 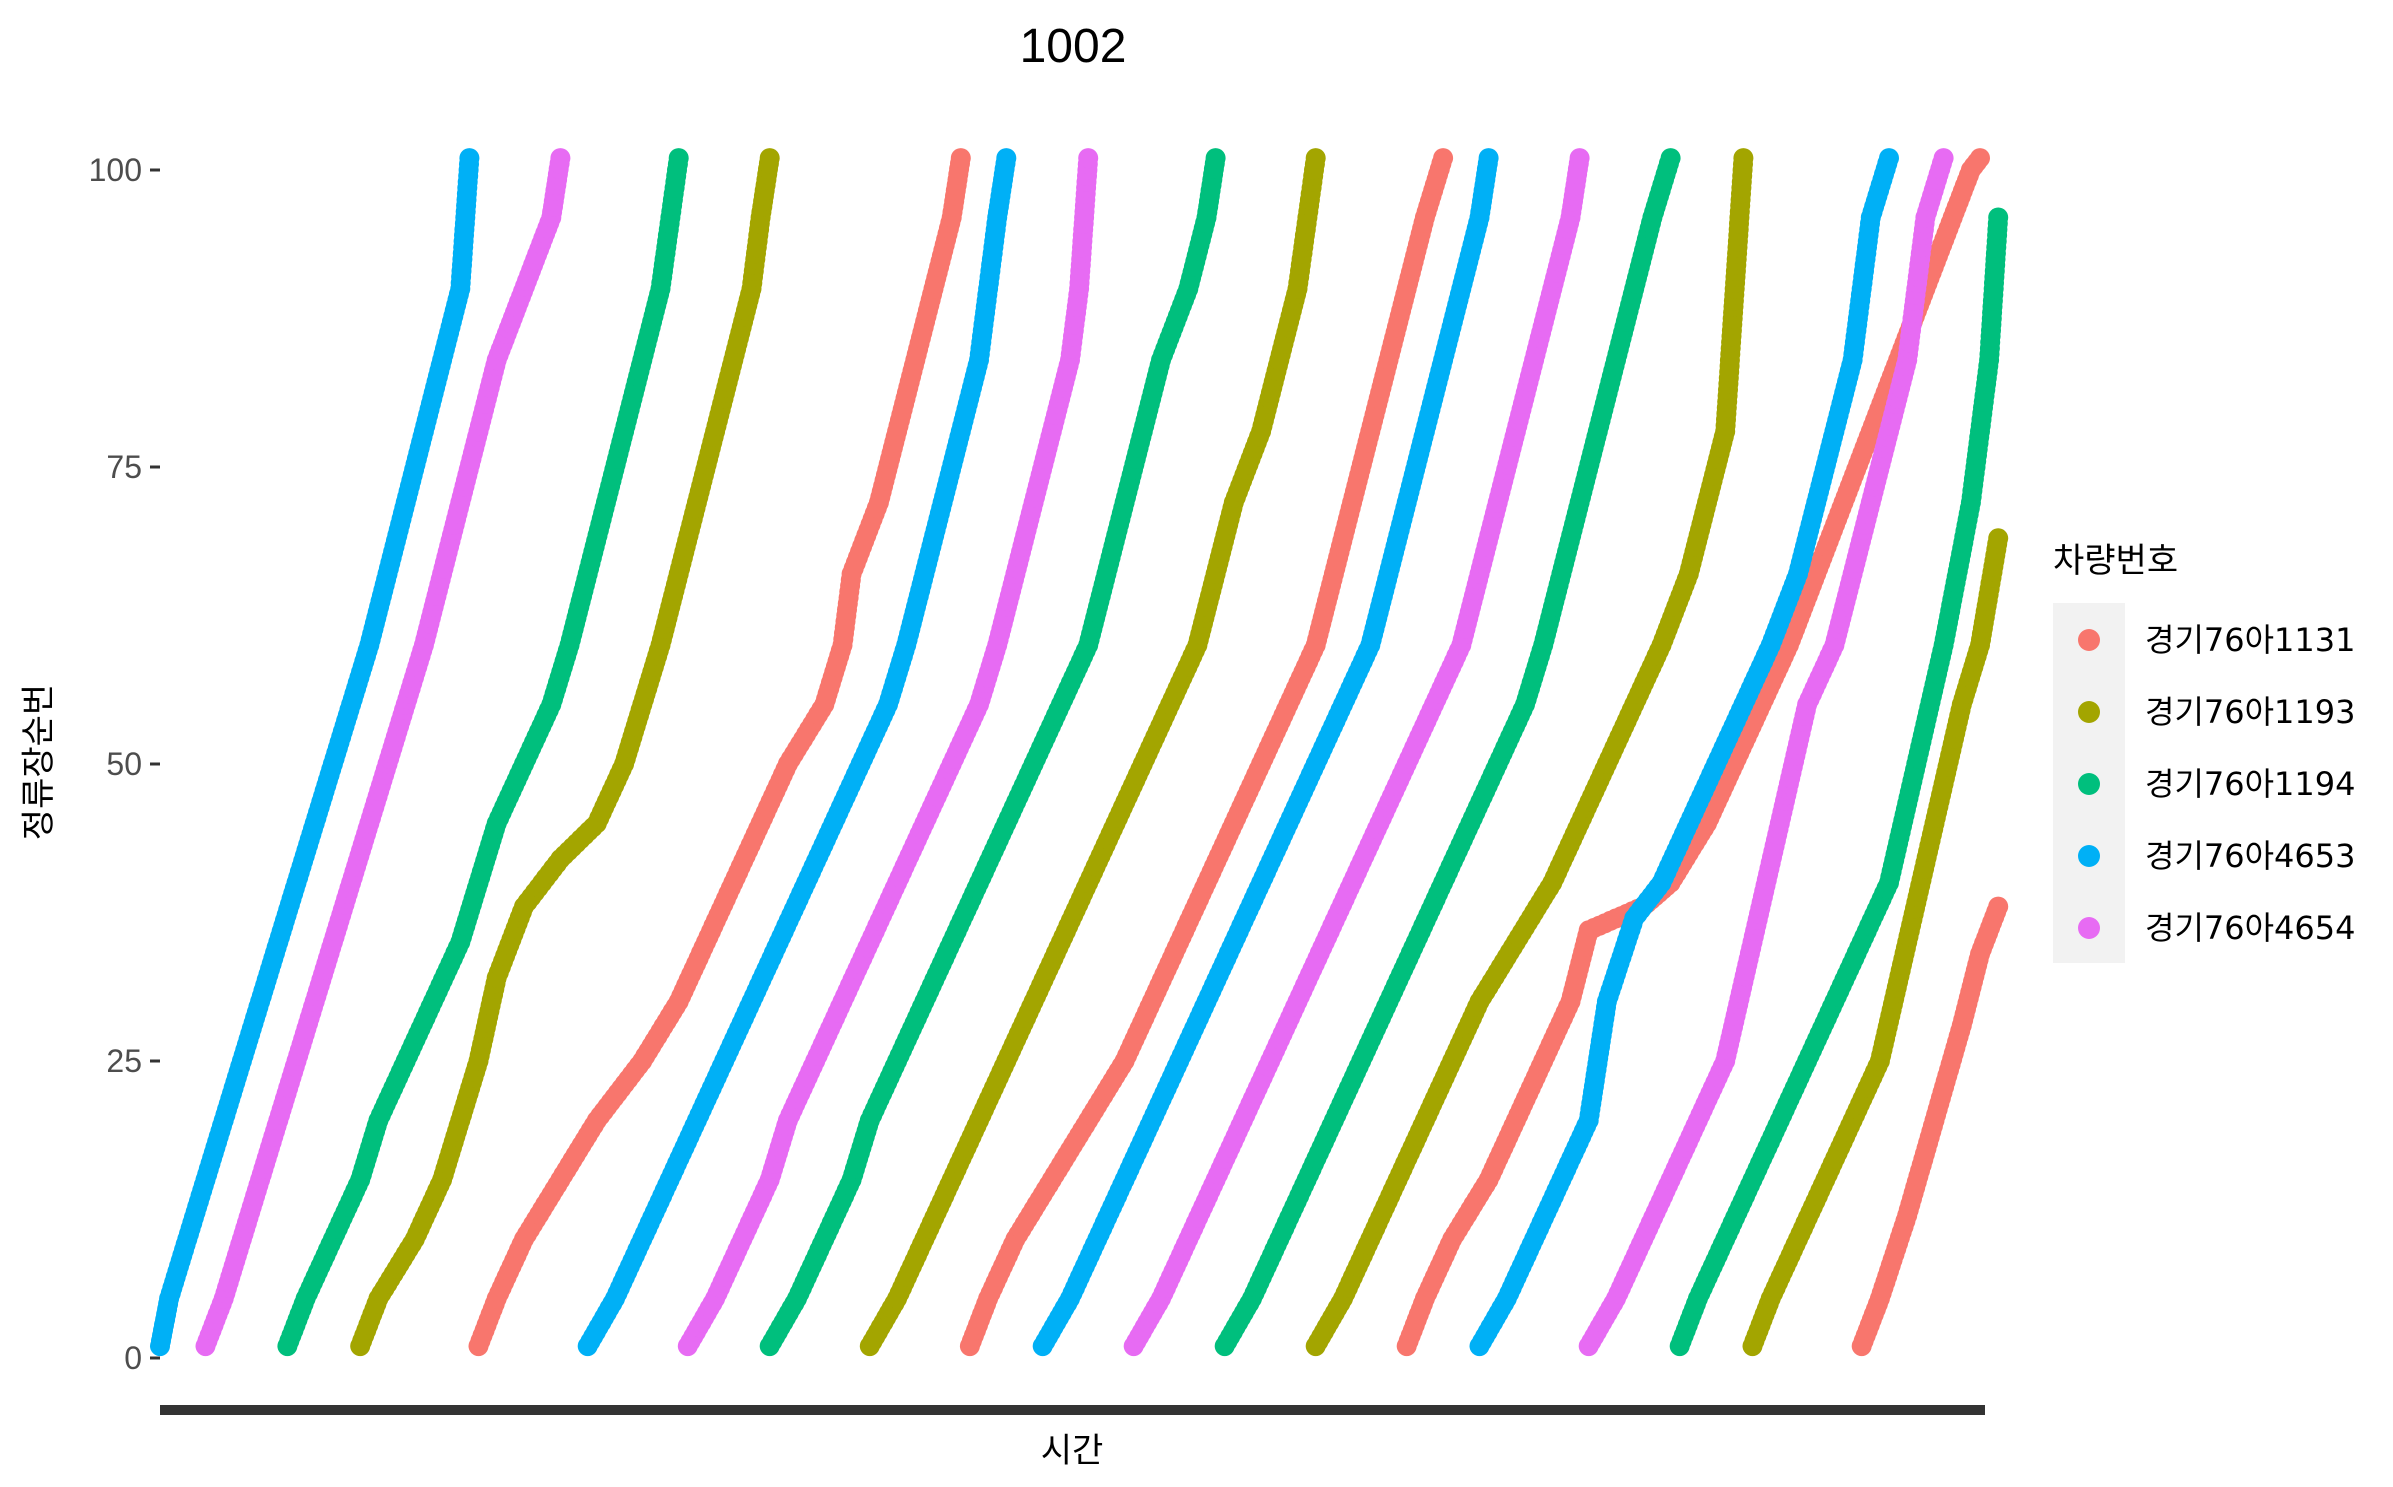 I want to click on legend-label: 경기76아1193, so click(x=2250, y=712).